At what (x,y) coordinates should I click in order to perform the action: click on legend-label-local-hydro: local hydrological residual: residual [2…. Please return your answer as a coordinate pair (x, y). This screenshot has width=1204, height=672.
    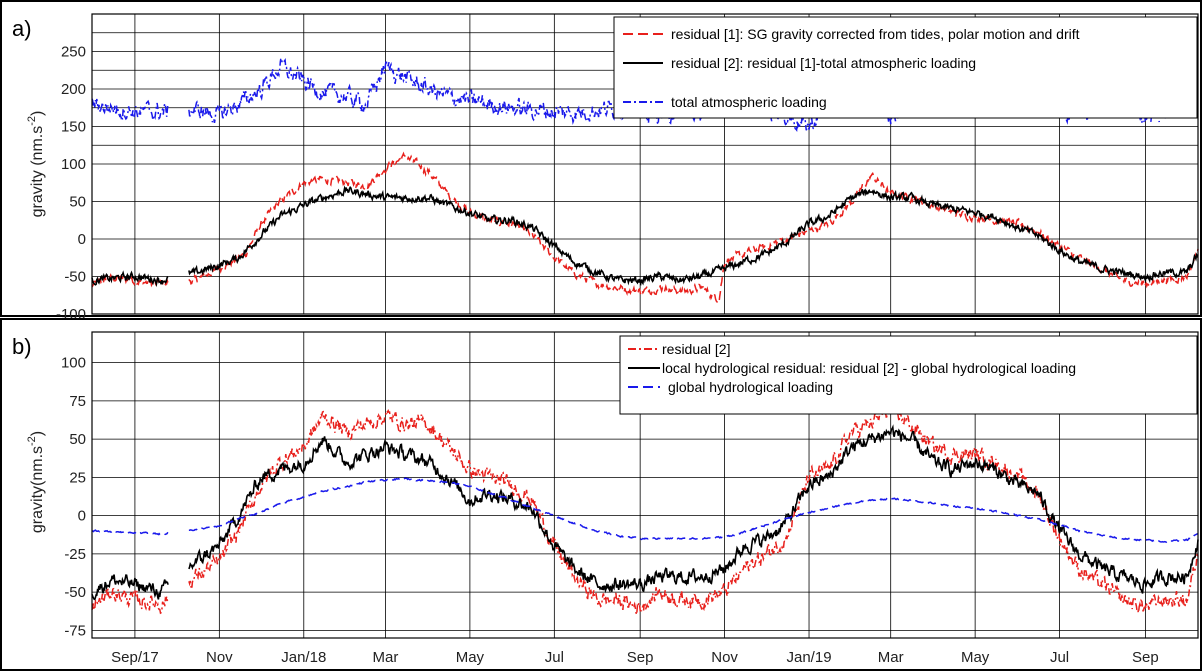
    Looking at the image, I should click on (869, 368).